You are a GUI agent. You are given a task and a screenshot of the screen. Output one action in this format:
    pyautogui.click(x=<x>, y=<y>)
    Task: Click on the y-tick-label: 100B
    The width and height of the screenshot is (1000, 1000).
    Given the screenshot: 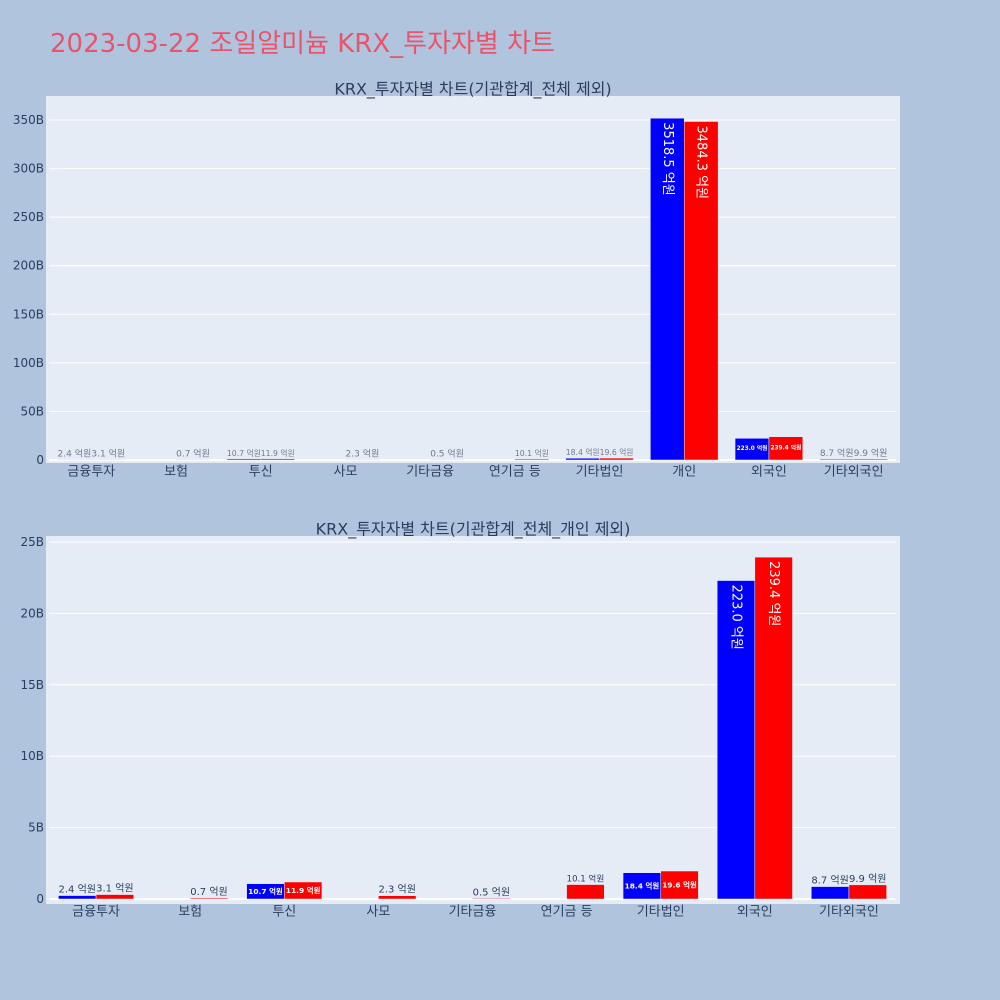 What is the action you would take?
    pyautogui.click(x=28, y=363)
    